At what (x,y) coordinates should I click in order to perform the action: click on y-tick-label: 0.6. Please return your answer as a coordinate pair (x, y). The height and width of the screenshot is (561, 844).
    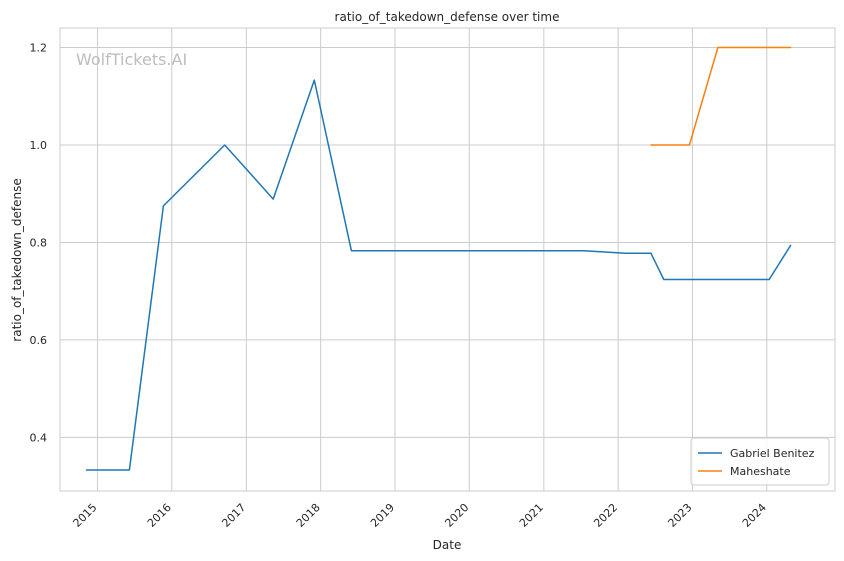
    Looking at the image, I should click on (39, 340).